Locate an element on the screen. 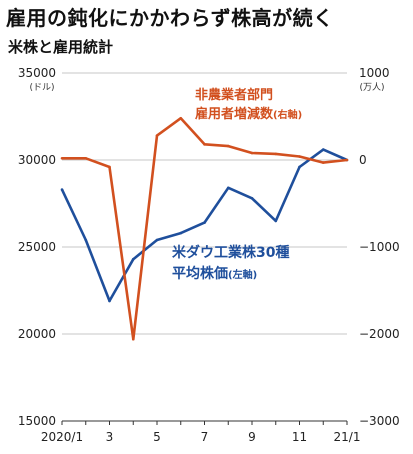  x-tick-label: 5 is located at coordinates (157, 437).